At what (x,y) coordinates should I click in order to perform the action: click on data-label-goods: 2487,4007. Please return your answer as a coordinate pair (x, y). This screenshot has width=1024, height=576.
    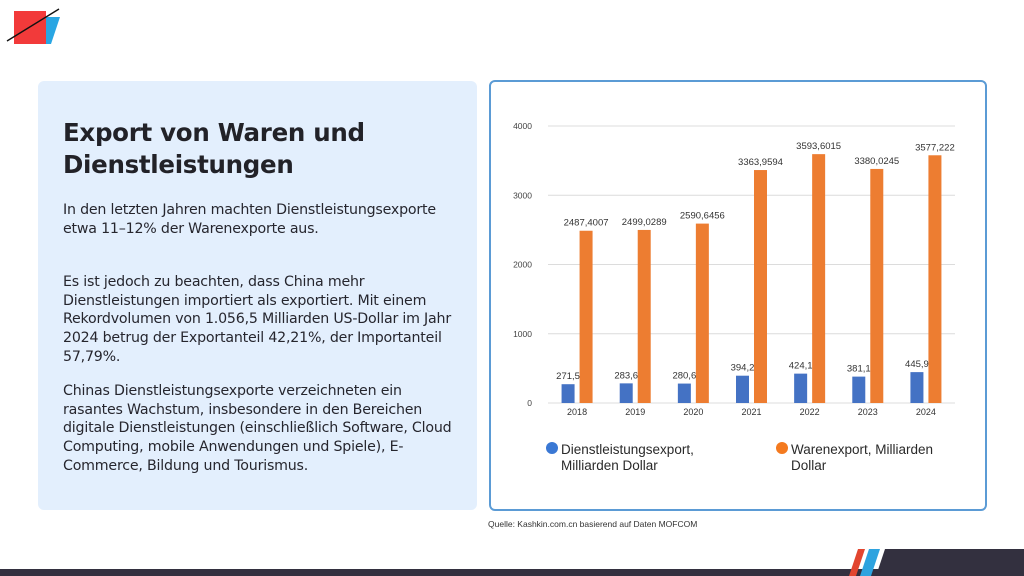
    Looking at the image, I should click on (586, 223).